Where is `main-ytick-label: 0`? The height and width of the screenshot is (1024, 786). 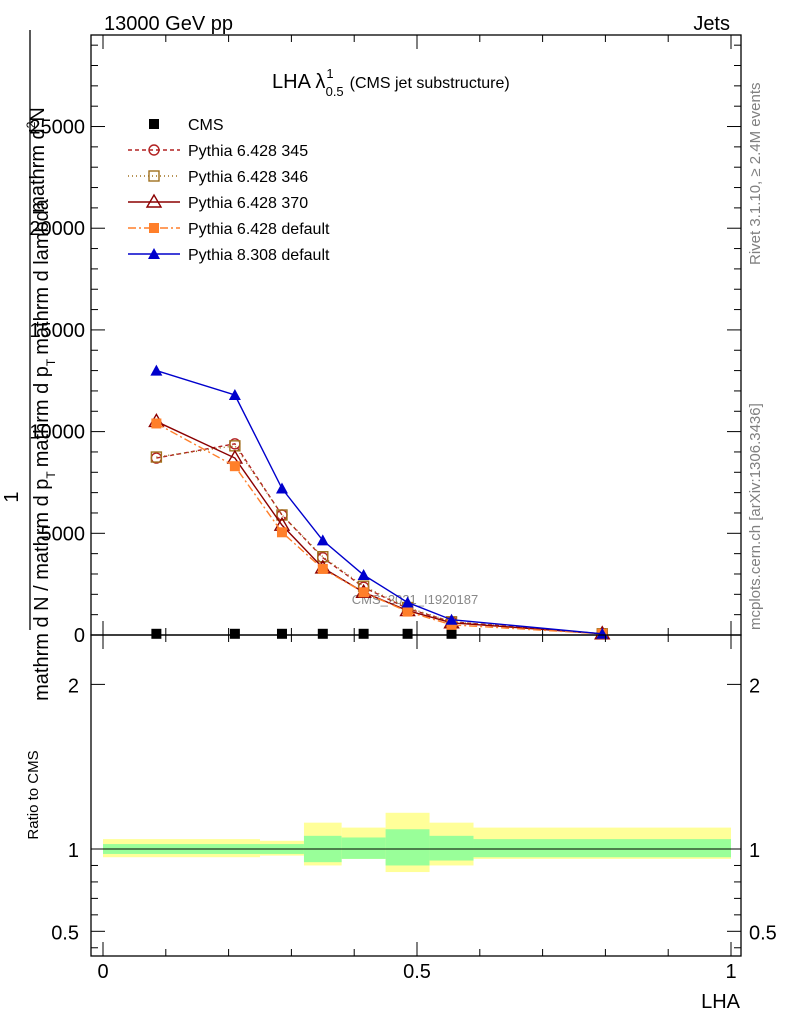
main-ytick-label: 0 is located at coordinates (79, 636).